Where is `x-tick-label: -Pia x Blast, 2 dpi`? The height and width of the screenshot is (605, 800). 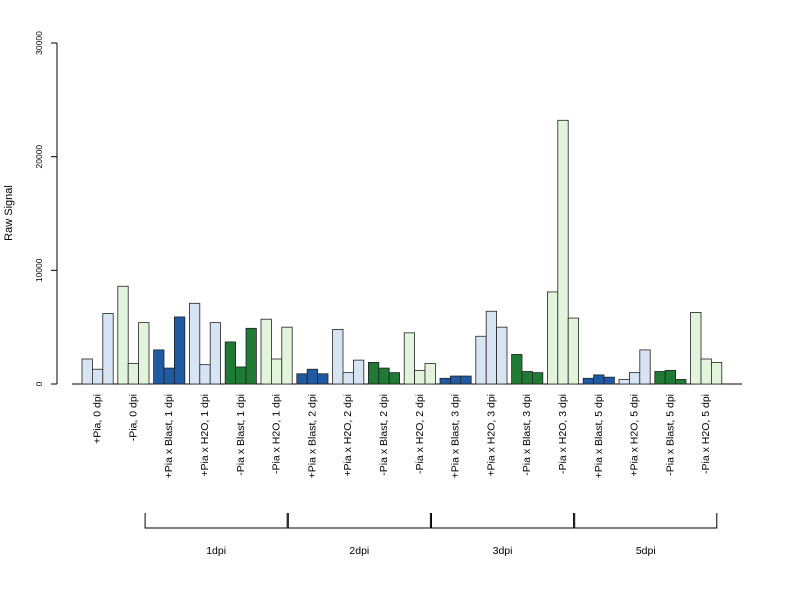 x-tick-label: -Pia x Blast, 2 dpi is located at coordinates (384, 435).